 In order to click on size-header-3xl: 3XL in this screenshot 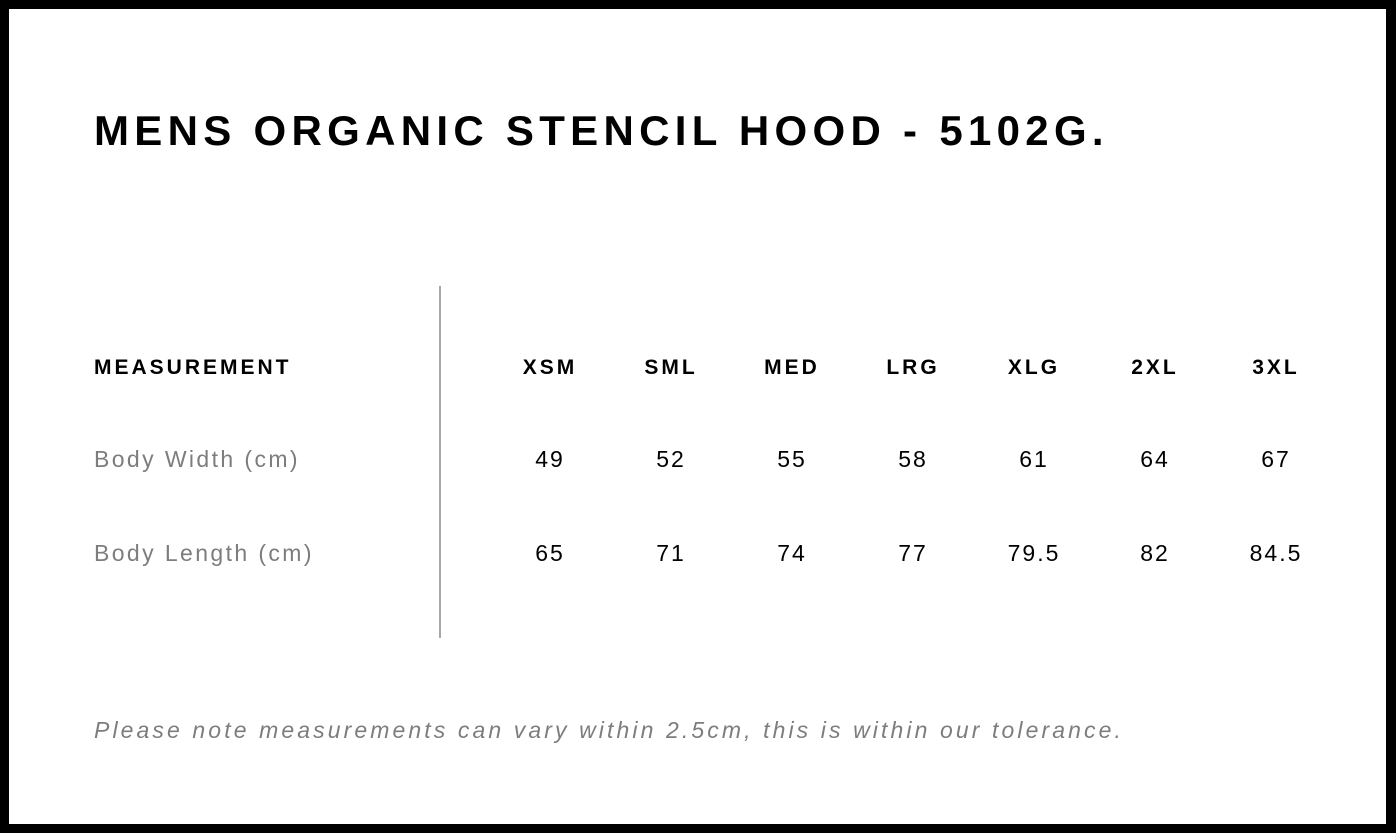, I will do `click(1276, 367)`.